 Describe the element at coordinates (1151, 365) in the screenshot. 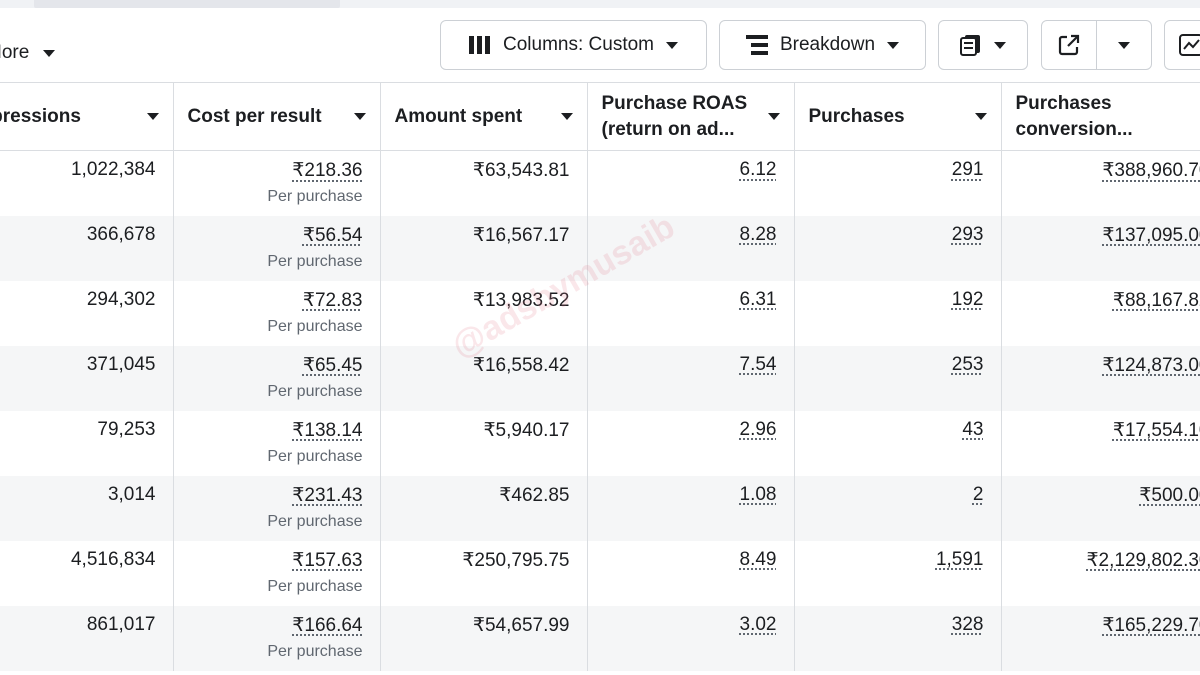

I see `cell-value: ₹124,873.00` at that location.